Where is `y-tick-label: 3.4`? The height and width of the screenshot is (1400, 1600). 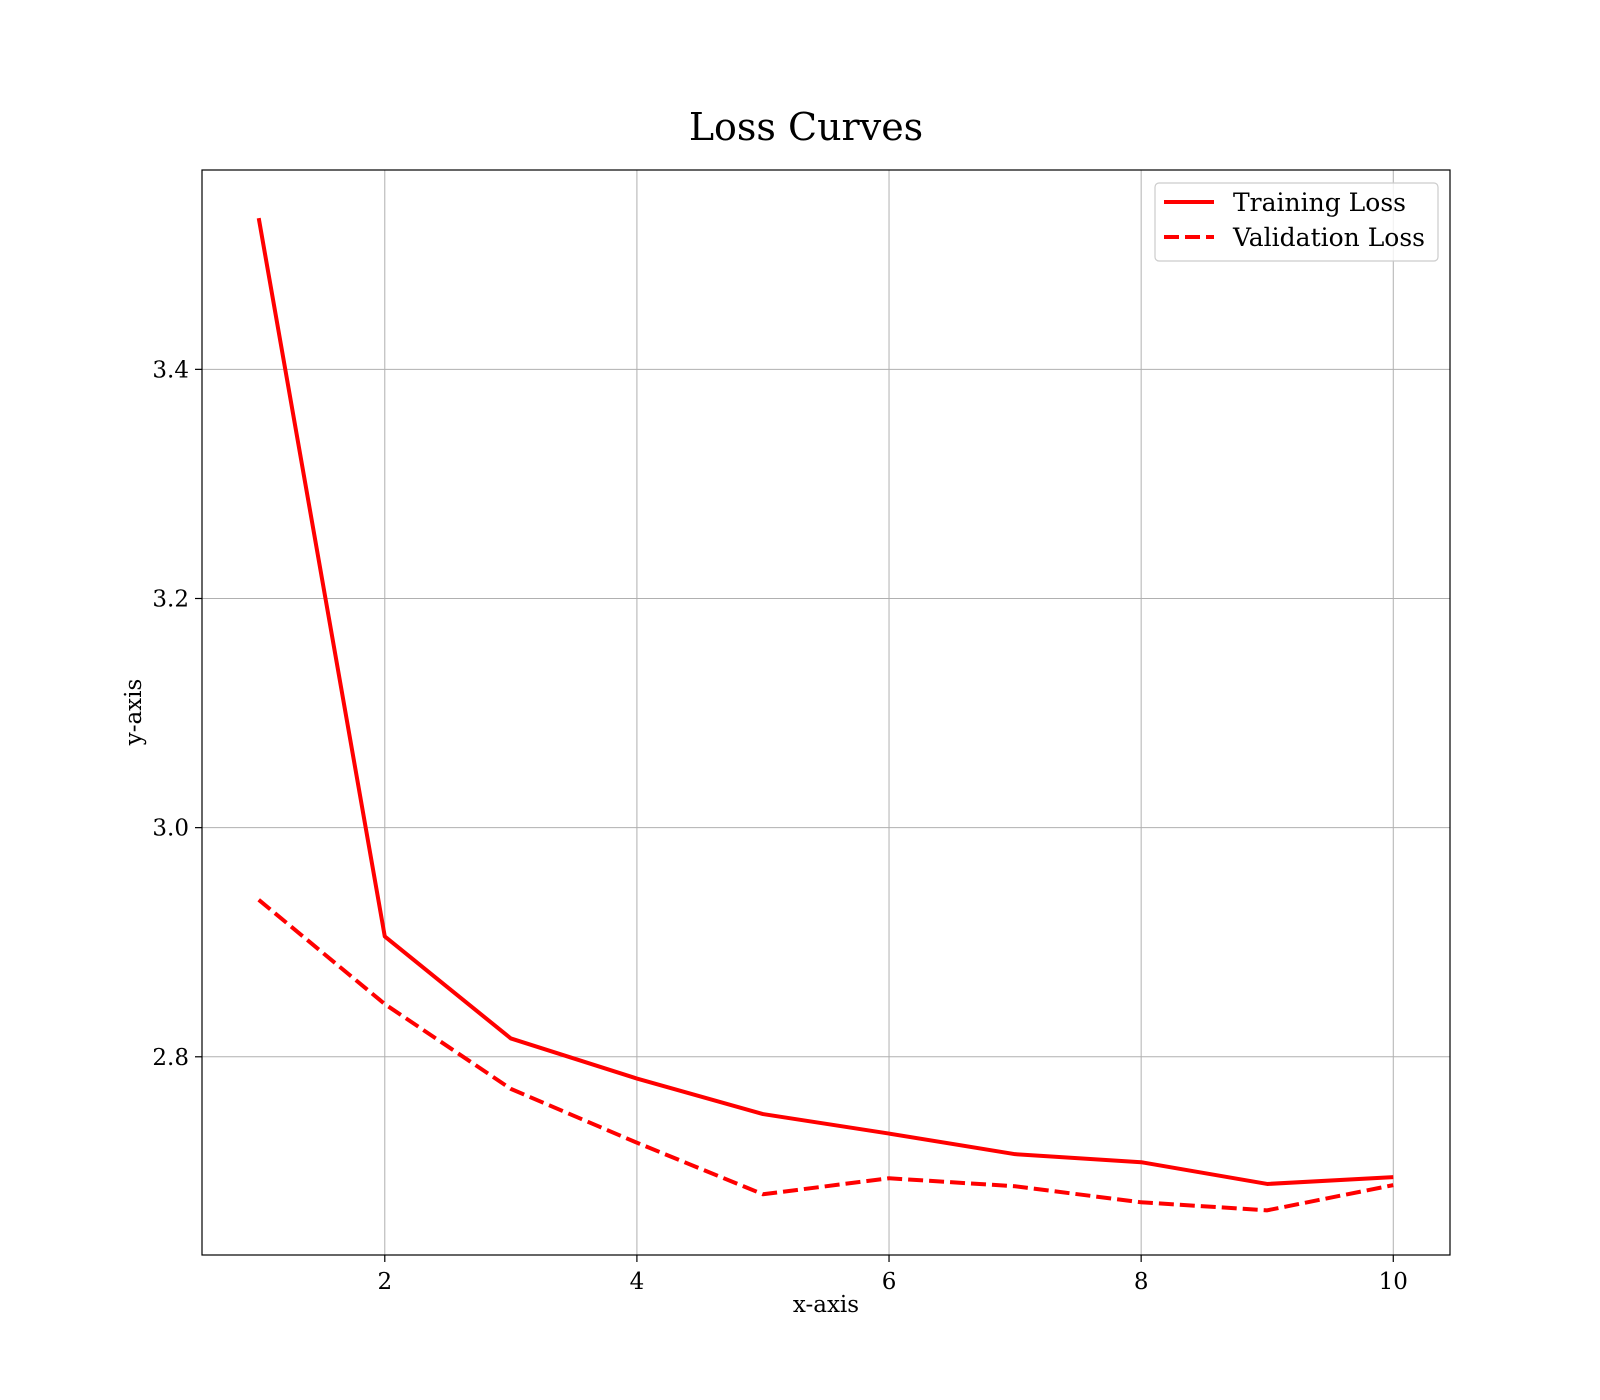
y-tick-label: 3.4 is located at coordinates (170, 370).